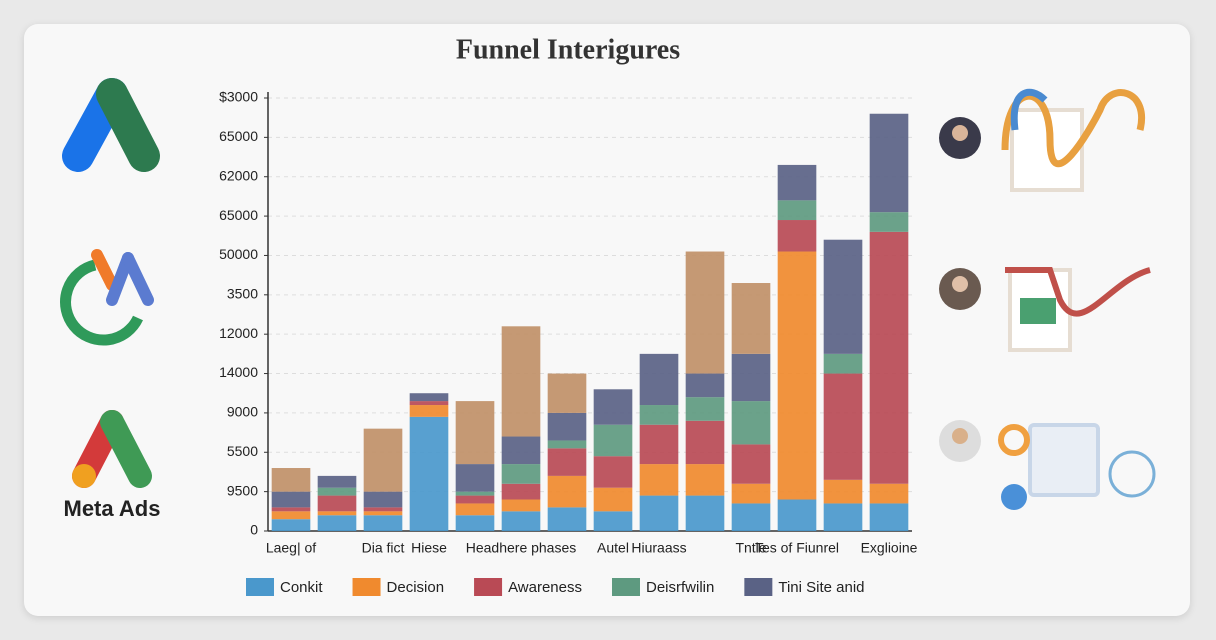  What do you see at coordinates (301, 587) in the screenshot?
I see `legend-label: Conkit` at bounding box center [301, 587].